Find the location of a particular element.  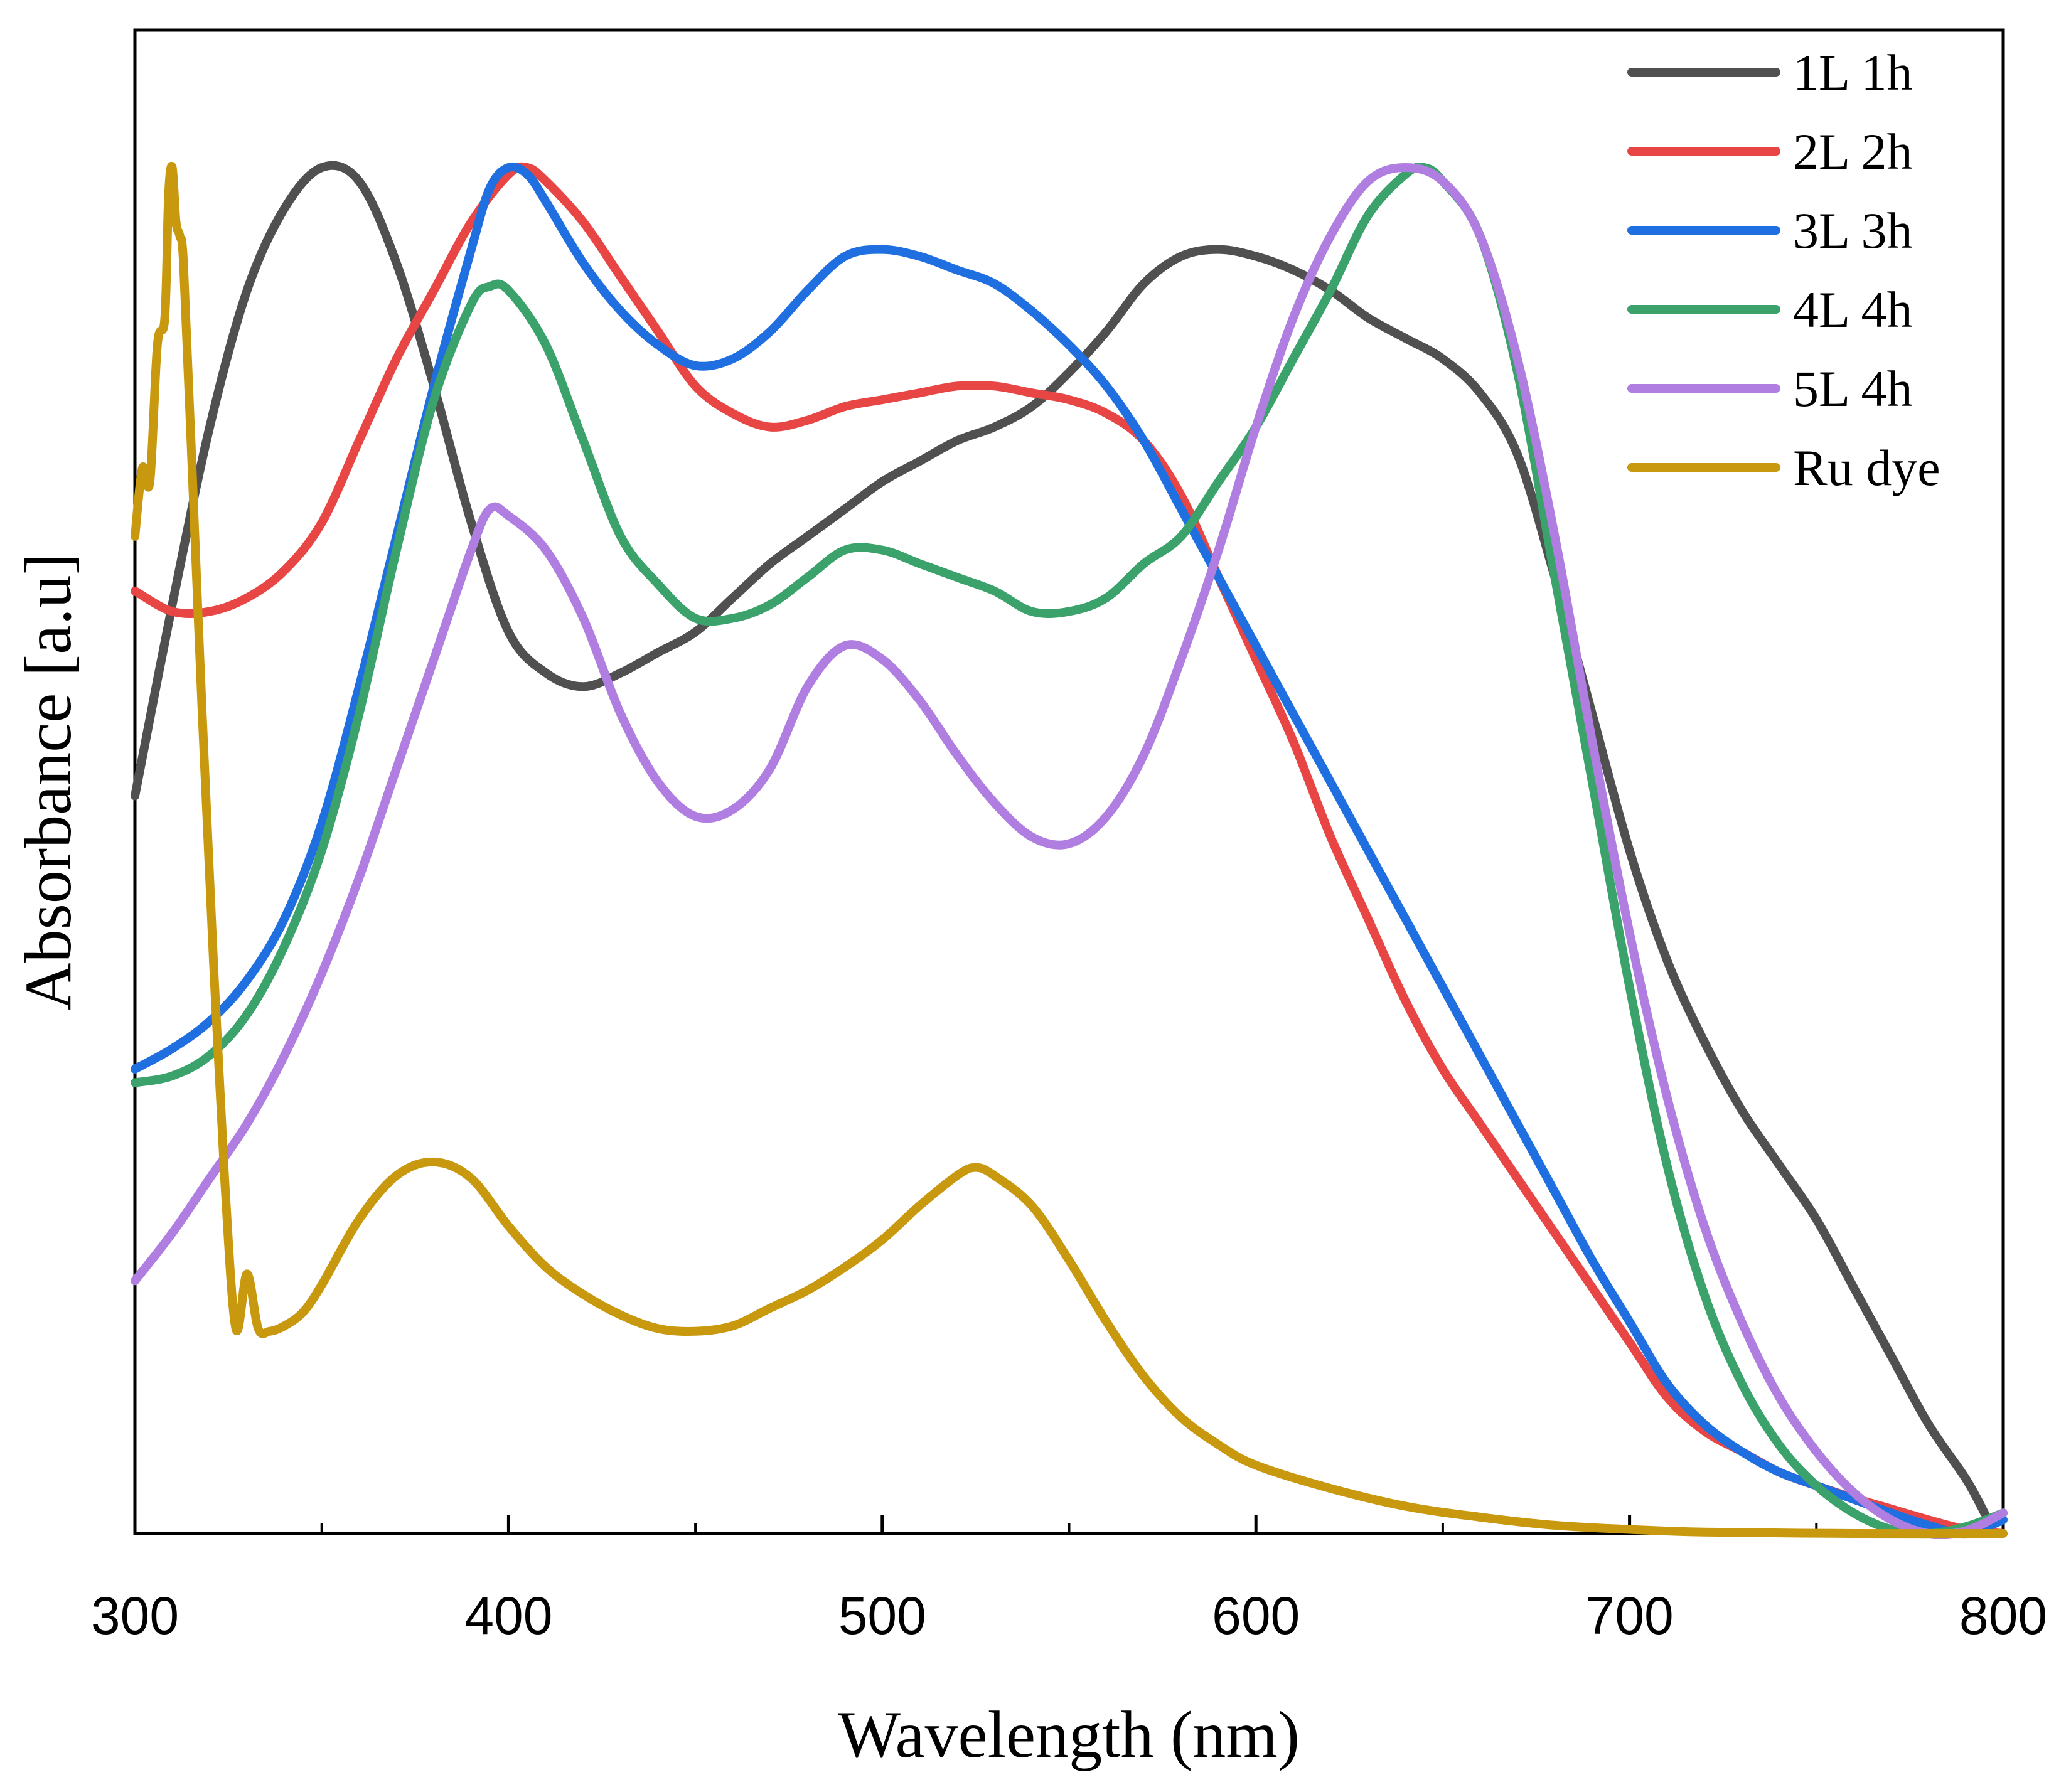

x-tick-label: 800 is located at coordinates (2003, 1615).